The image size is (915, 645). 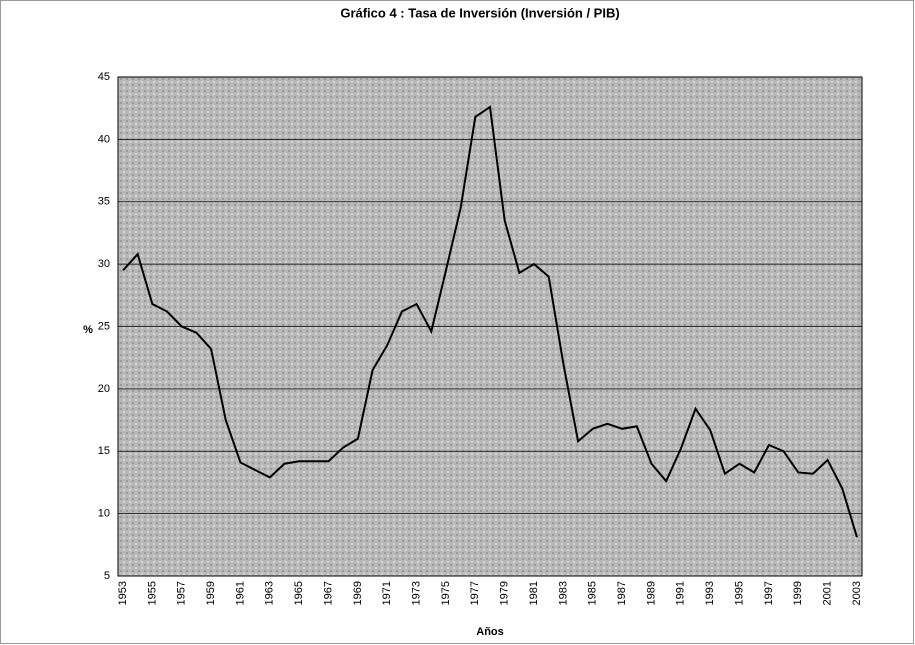 What do you see at coordinates (739, 593) in the screenshot?
I see `x-tick-label: 1995` at bounding box center [739, 593].